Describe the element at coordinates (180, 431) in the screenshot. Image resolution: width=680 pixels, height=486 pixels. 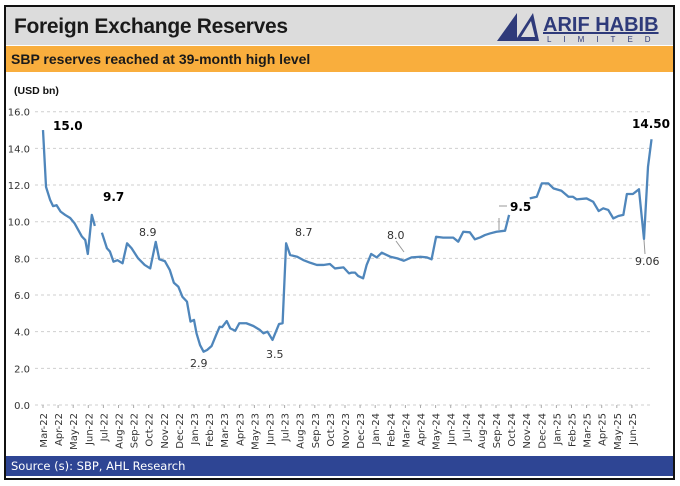
I see `x-tick-label: Dec-22` at that location.